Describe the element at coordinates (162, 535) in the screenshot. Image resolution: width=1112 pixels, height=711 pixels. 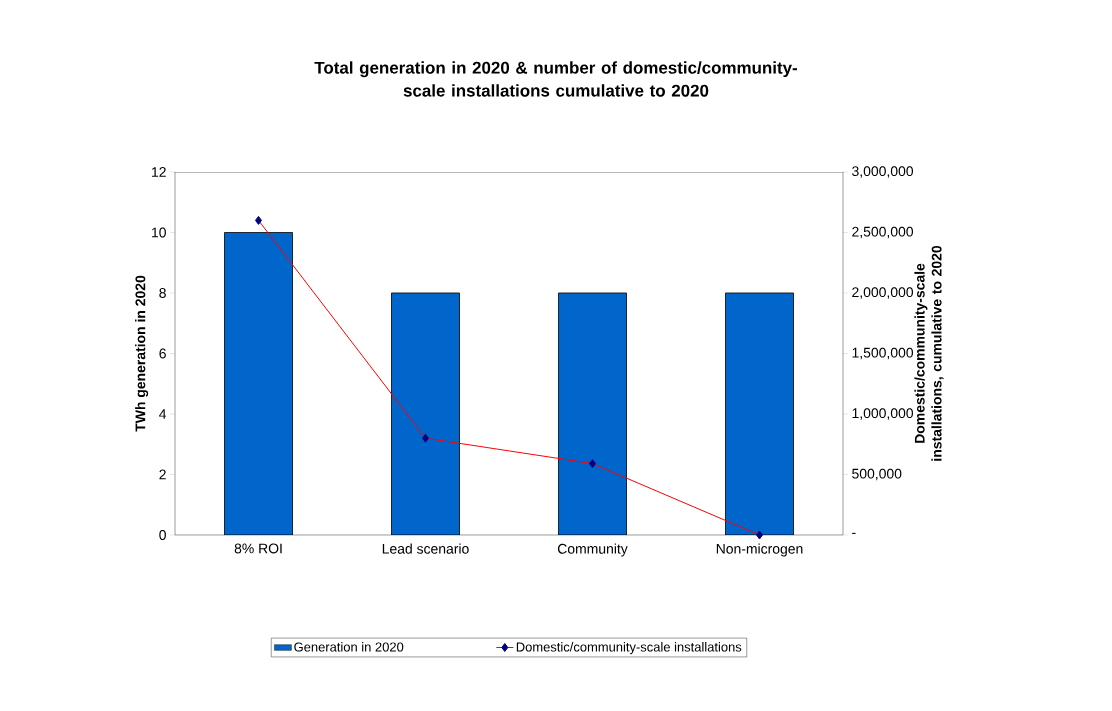
I see `y-tick-label: 0` at that location.